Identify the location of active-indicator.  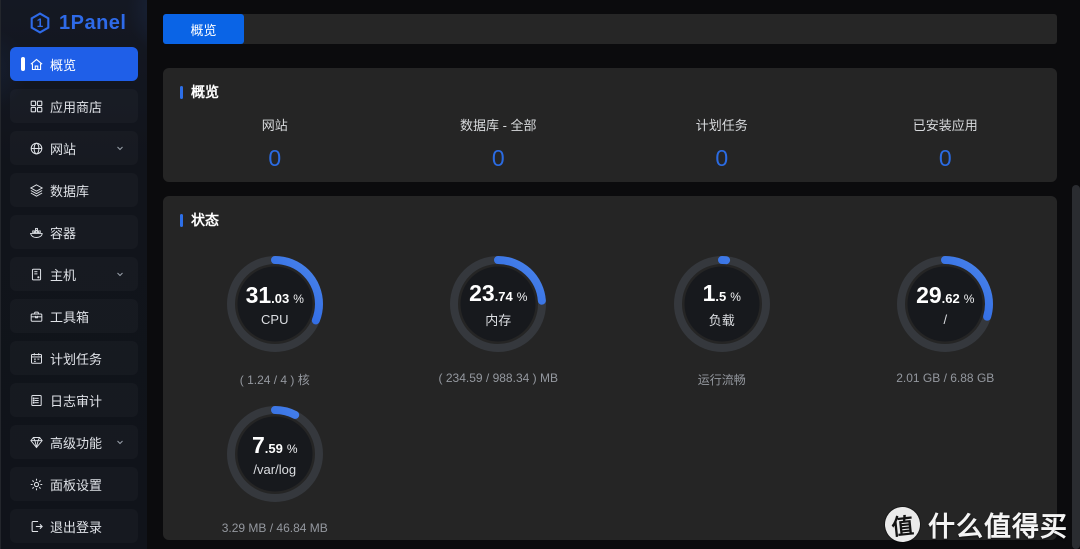
(23, 64).